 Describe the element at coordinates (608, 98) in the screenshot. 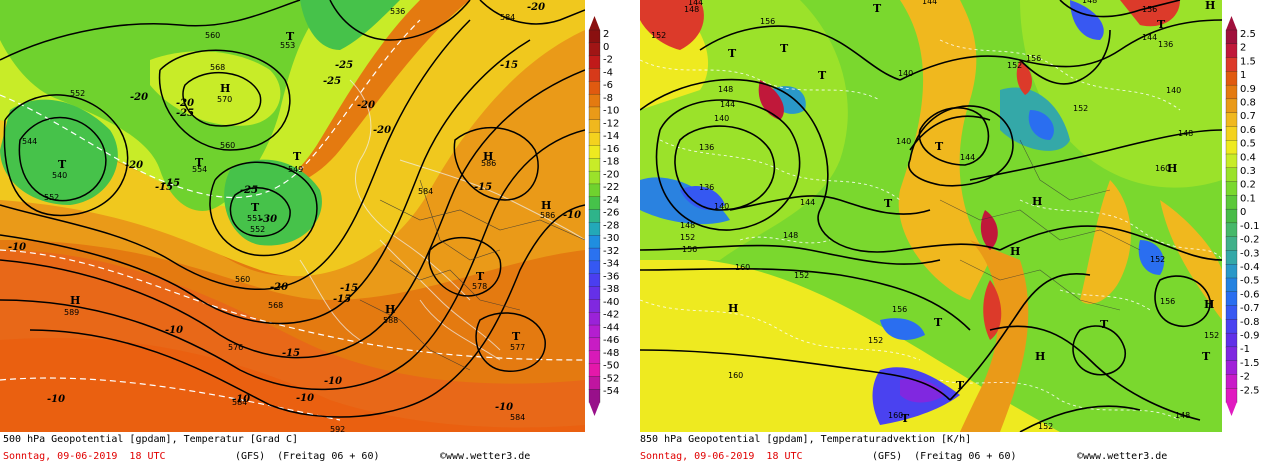

I see `scale-label: -8` at that location.